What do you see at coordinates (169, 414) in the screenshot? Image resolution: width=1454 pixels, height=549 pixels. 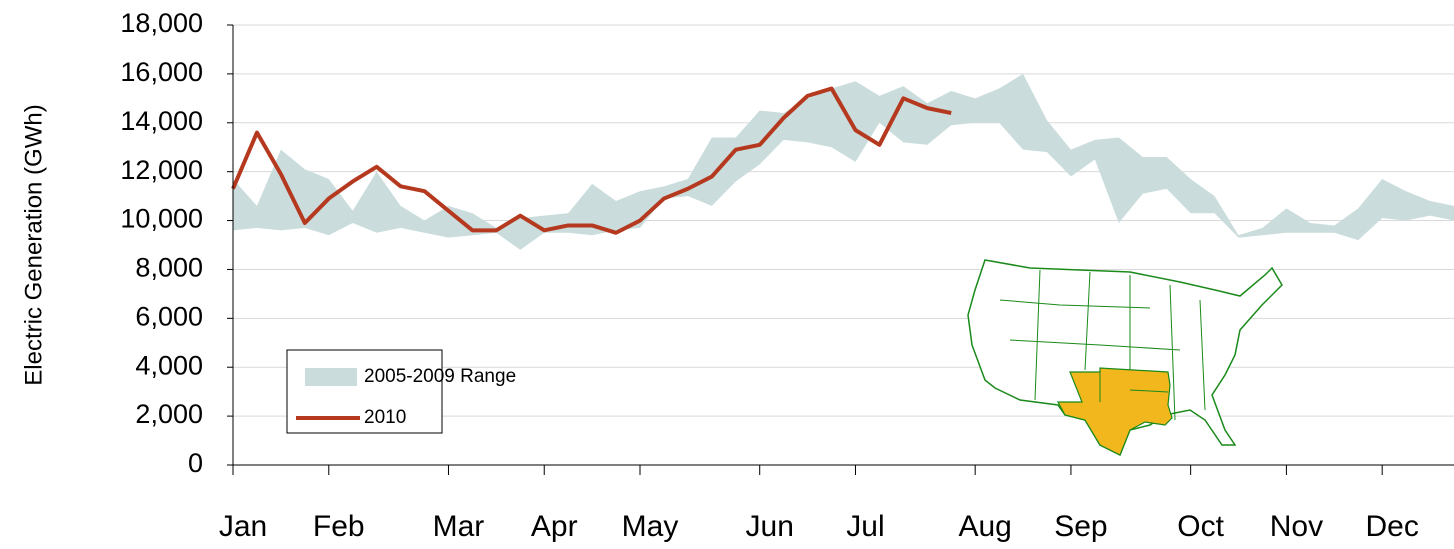 I see `y-tick-label: 2,000` at bounding box center [169, 414].